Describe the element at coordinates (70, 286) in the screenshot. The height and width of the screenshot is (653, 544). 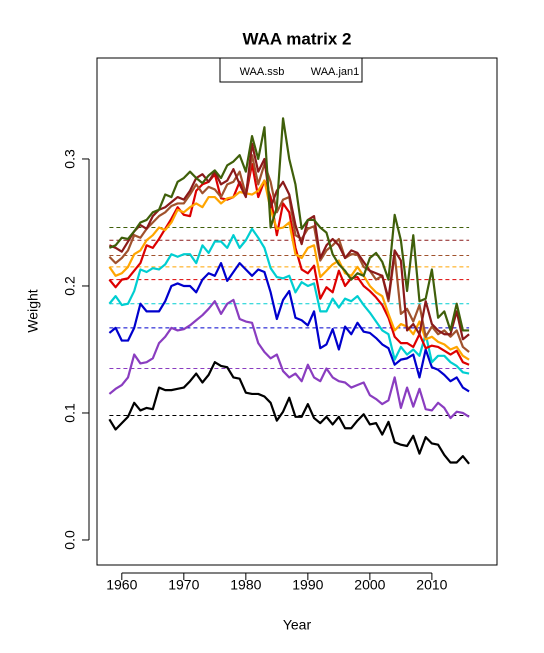
I see `y-tick-label: 0.2` at that location.